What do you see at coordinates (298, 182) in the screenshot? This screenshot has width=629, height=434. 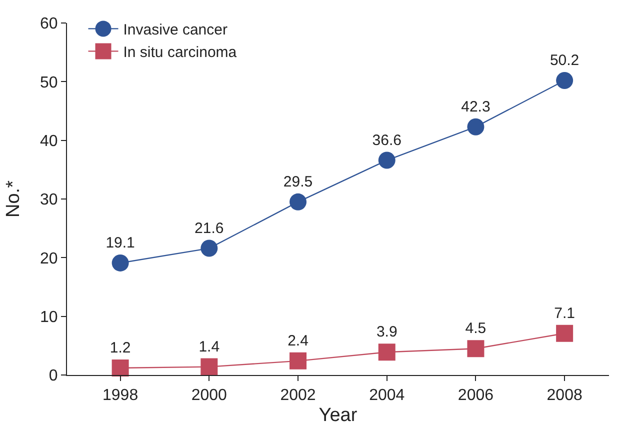 I see `data-label: 29.5` at bounding box center [298, 182].